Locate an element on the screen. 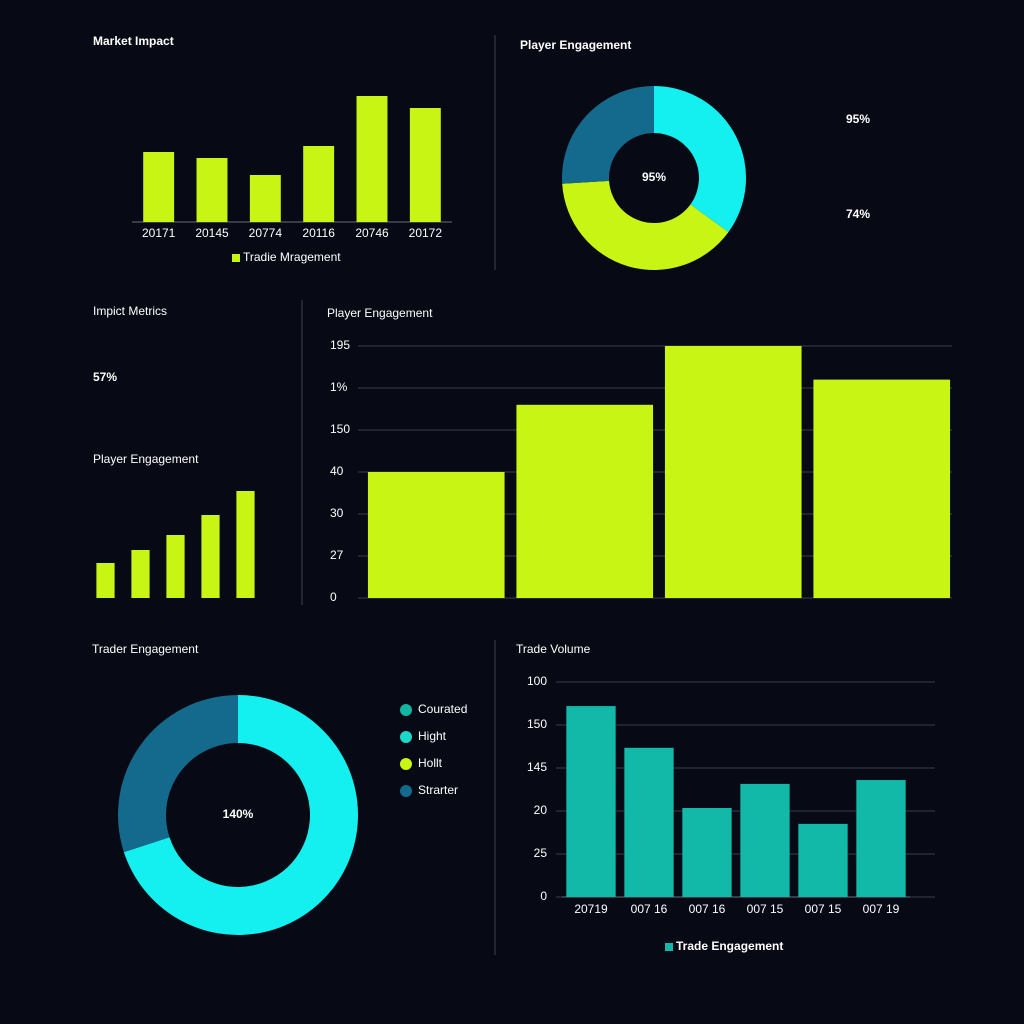 The image size is (1024, 1024). x-tick-label: 20719 is located at coordinates (591, 909).